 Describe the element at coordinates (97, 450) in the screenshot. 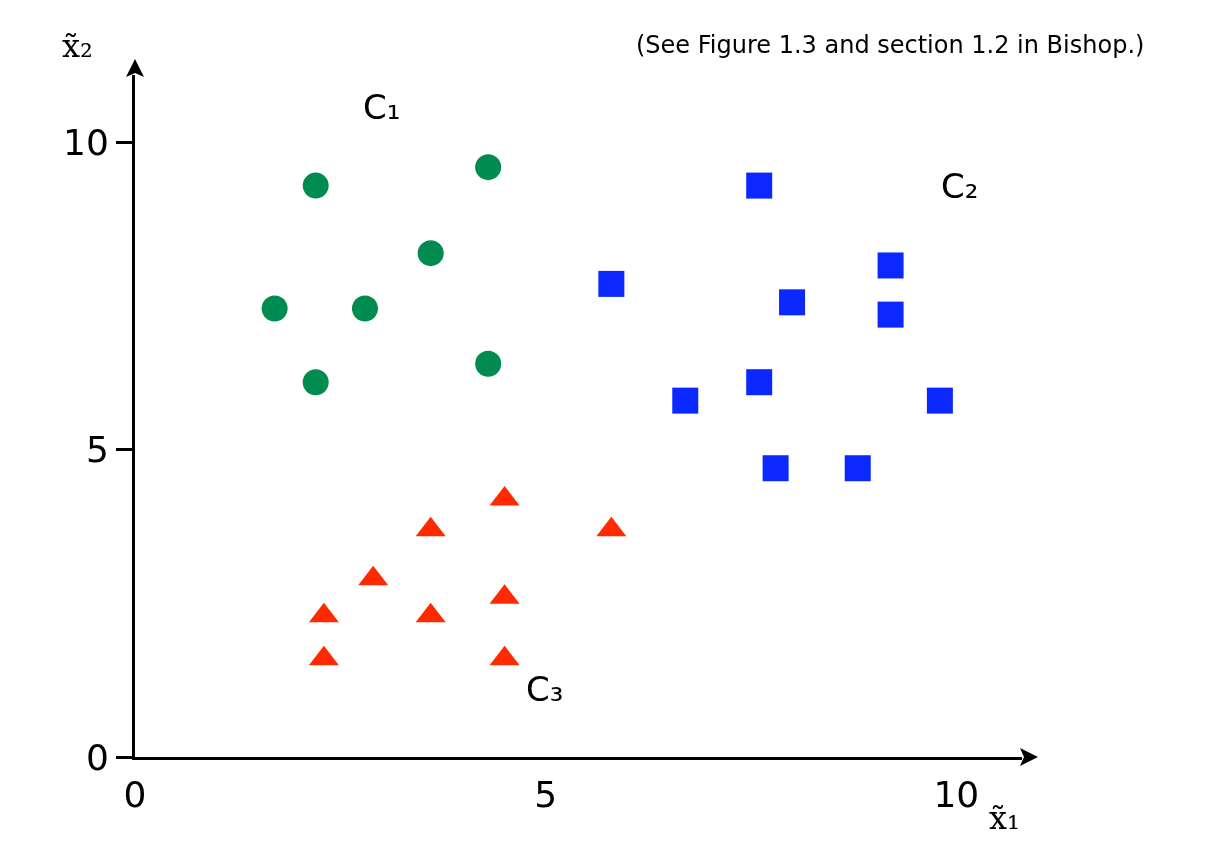

I see `y-tick-label: 5` at that location.